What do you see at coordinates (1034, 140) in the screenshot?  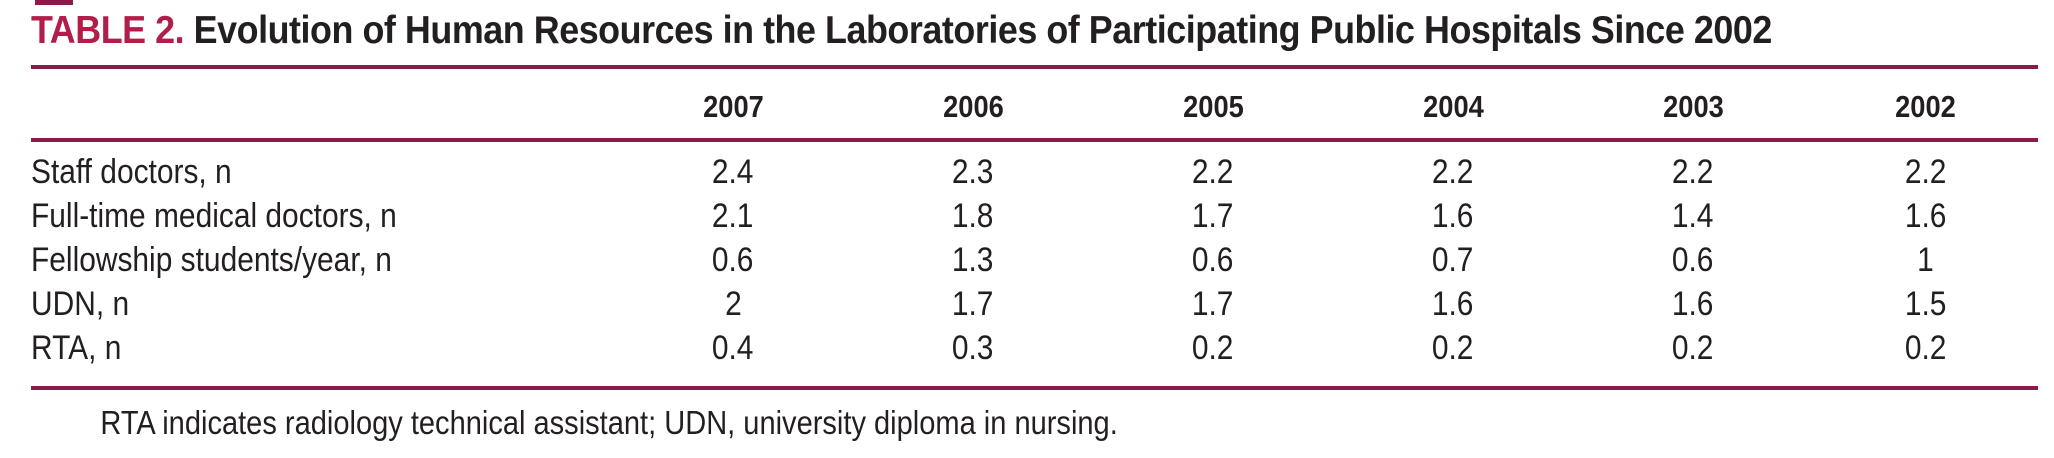 I see `header-rule` at bounding box center [1034, 140].